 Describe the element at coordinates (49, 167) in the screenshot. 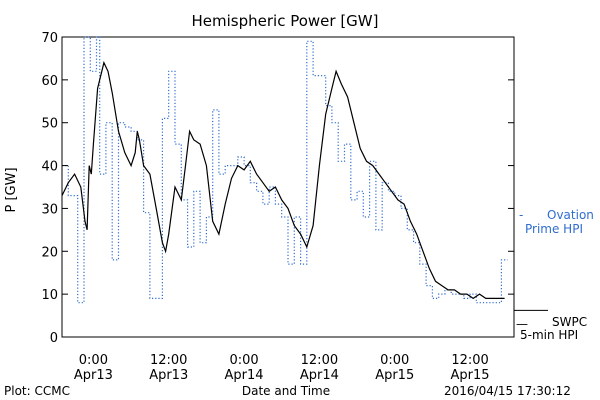

I see `y-tick-label-40: 40` at that location.